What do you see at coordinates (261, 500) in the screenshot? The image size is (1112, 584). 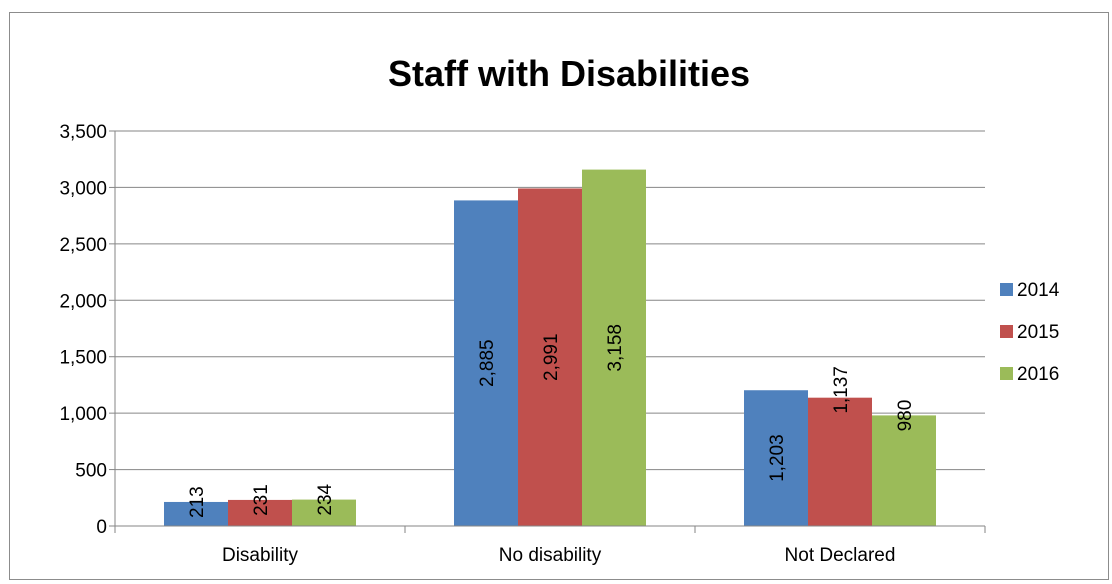 I see `data-label: 231` at bounding box center [261, 500].